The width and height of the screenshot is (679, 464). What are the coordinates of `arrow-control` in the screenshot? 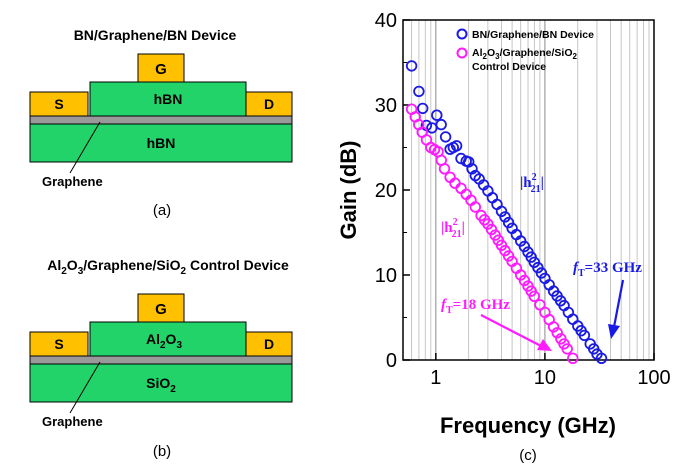 It's located at (516, 332).